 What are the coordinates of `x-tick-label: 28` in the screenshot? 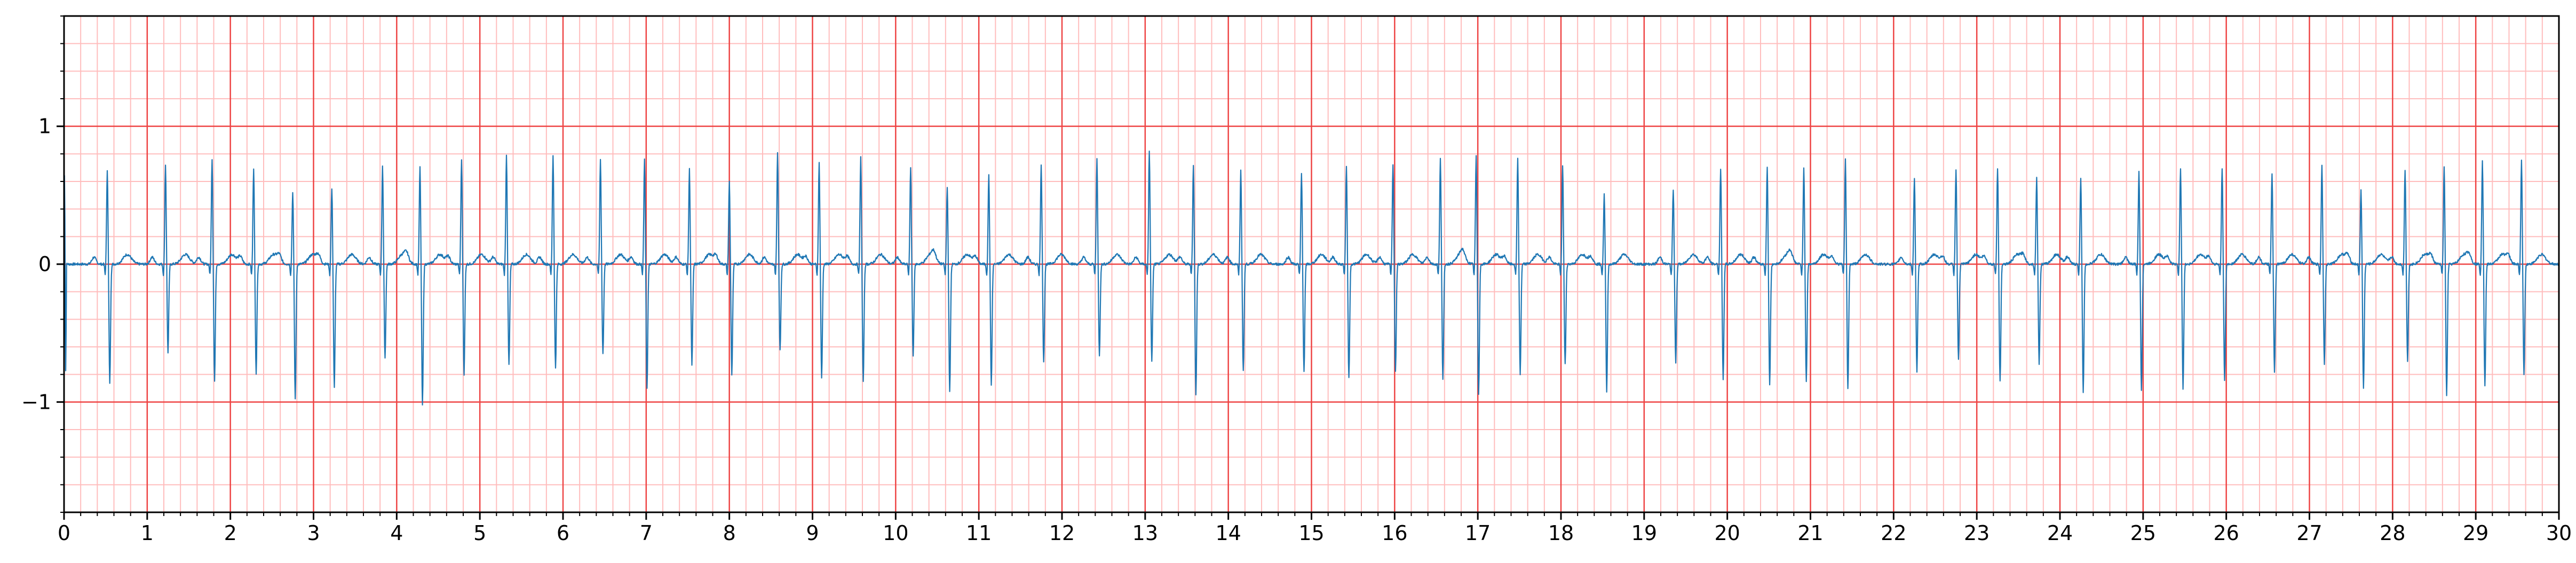 It's located at (2392, 533).